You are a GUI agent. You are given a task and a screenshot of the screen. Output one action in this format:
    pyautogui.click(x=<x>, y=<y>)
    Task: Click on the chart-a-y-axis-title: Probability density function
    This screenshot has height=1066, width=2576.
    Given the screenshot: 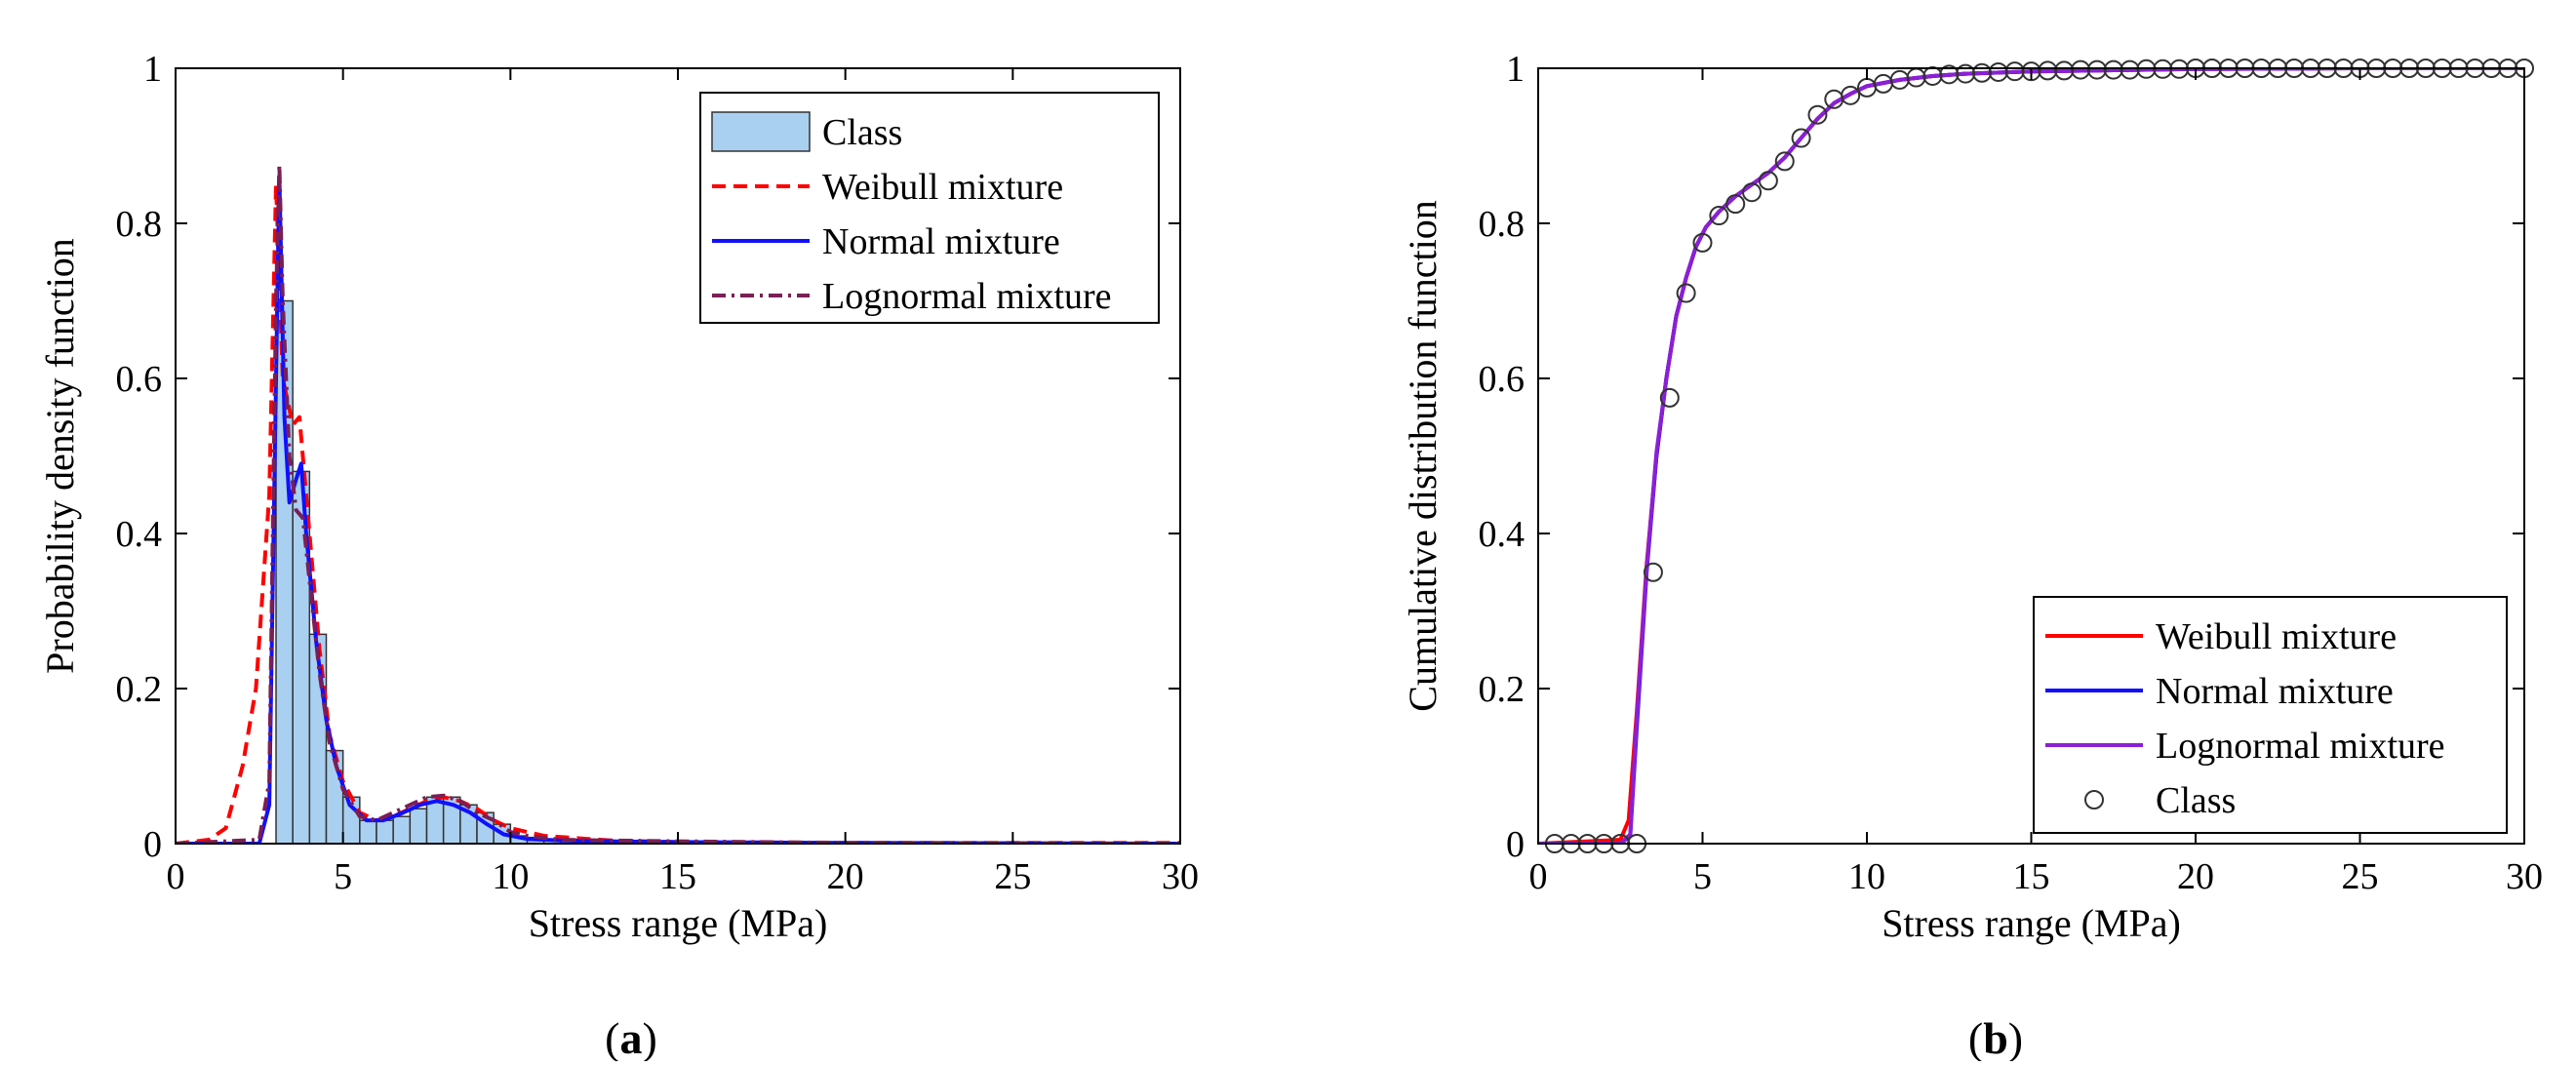 What is the action you would take?
    pyautogui.click(x=60, y=456)
    